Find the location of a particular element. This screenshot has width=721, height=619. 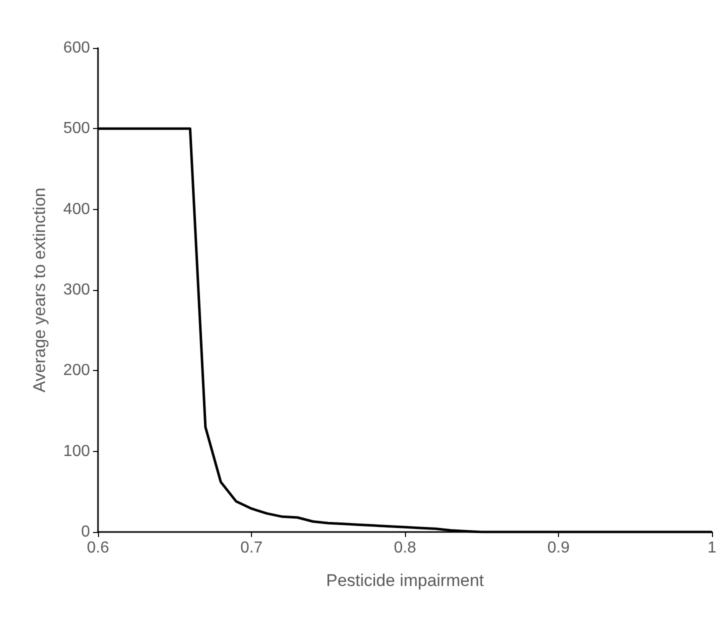

x-tick-label: 0.7 is located at coordinates (251, 548).